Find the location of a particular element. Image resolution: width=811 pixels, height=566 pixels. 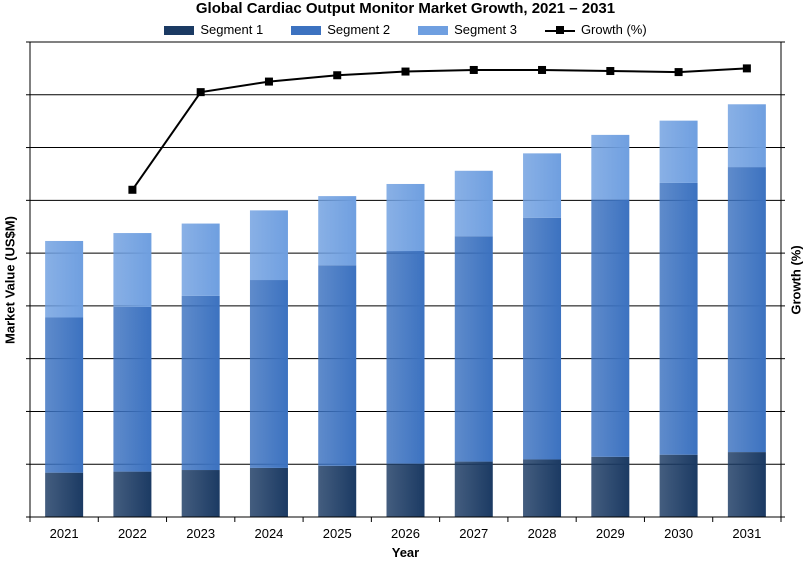

legend-swatch-growth is located at coordinates (559, 30).